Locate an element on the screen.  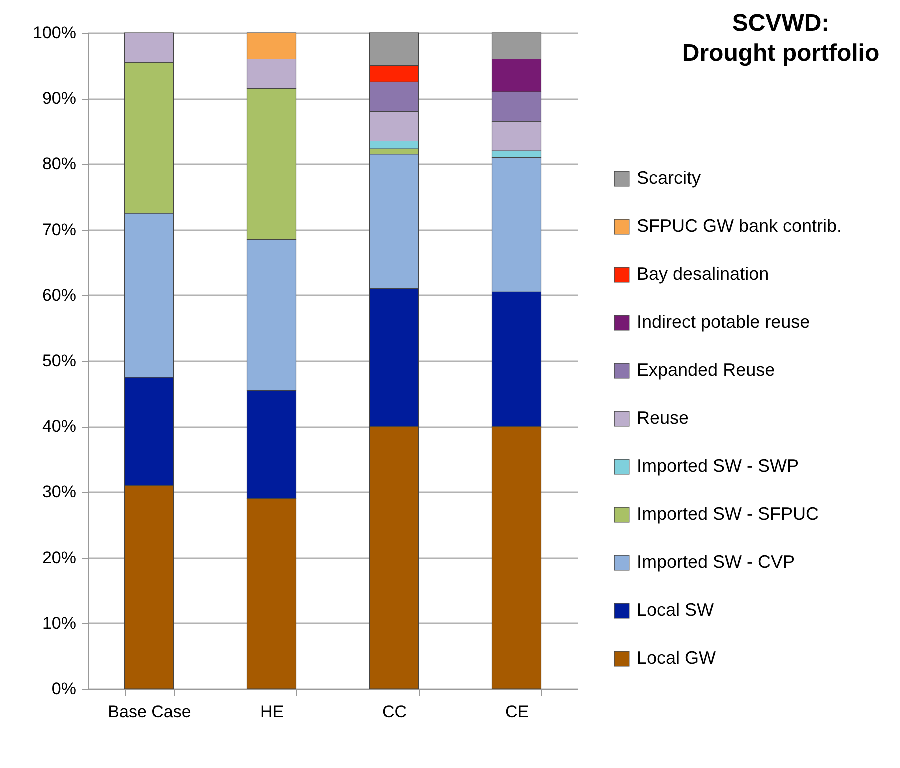
legend-label: Local SW is located at coordinates (675, 610).